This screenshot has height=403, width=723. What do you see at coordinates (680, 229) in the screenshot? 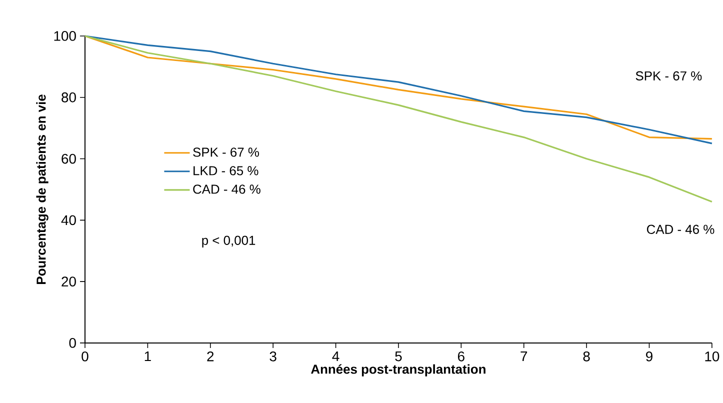
I see `annotation: CAD - 46 %` at bounding box center [680, 229].